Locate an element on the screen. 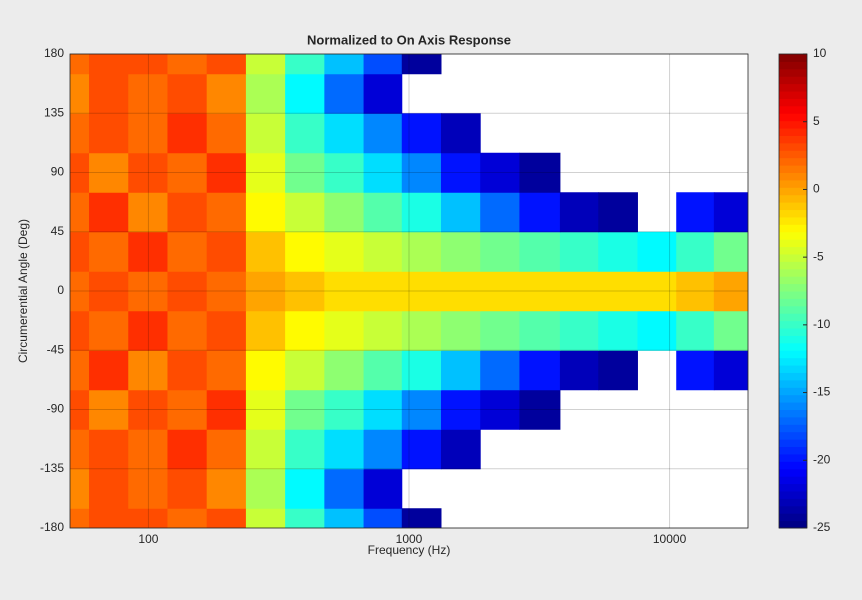 This screenshot has height=600, width=862. y-tick-label: -135 is located at coordinates (52, 468).